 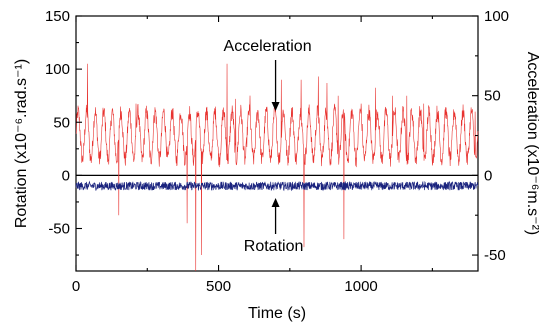 What do you see at coordinates (496, 16) in the screenshot?
I see `y-right-tick-label: 100` at bounding box center [496, 16].